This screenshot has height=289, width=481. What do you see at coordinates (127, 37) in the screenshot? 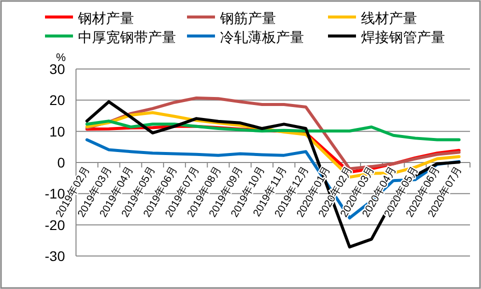
I see `legend-label: 中厚宽钢带产量` at bounding box center [127, 37].